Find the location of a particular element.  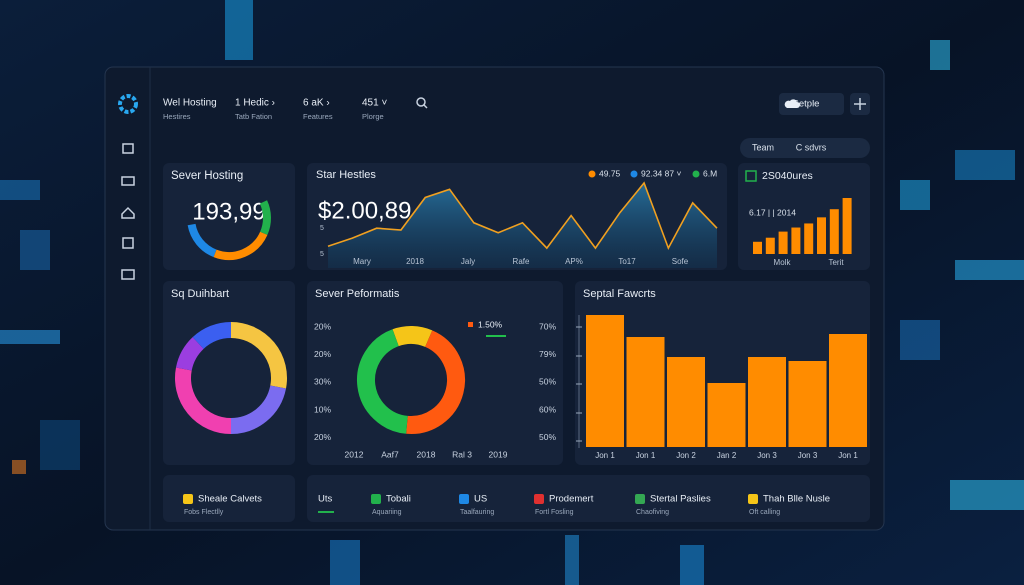

logo is located at coordinates (128, 104).